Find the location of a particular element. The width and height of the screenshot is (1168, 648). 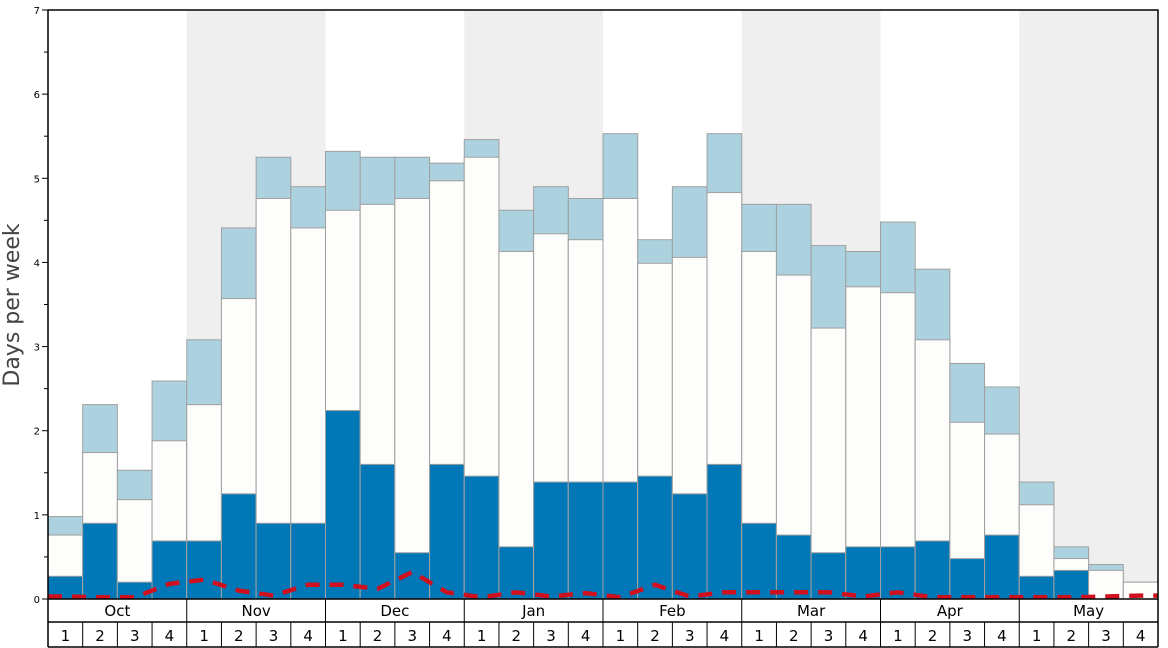

y-tick-label: 4 is located at coordinates (37, 263).